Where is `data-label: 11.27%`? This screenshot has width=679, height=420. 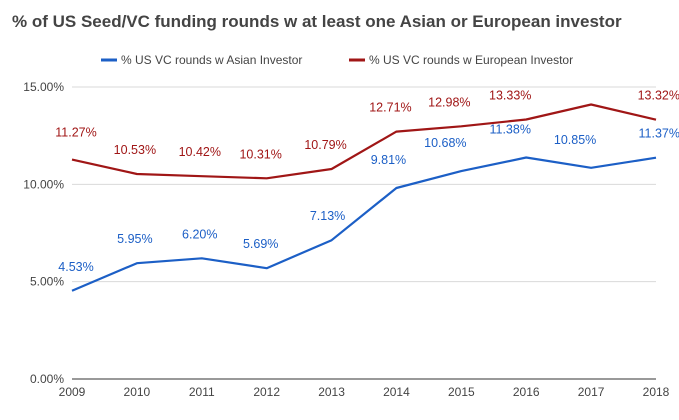
data-label: 11.27% is located at coordinates (75, 133).